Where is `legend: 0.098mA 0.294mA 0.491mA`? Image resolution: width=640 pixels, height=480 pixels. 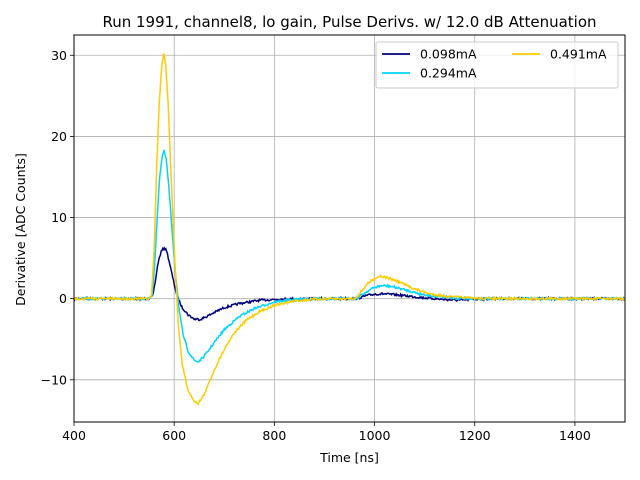 legend: 0.098mA 0.294mA 0.491mA is located at coordinates (497, 65).